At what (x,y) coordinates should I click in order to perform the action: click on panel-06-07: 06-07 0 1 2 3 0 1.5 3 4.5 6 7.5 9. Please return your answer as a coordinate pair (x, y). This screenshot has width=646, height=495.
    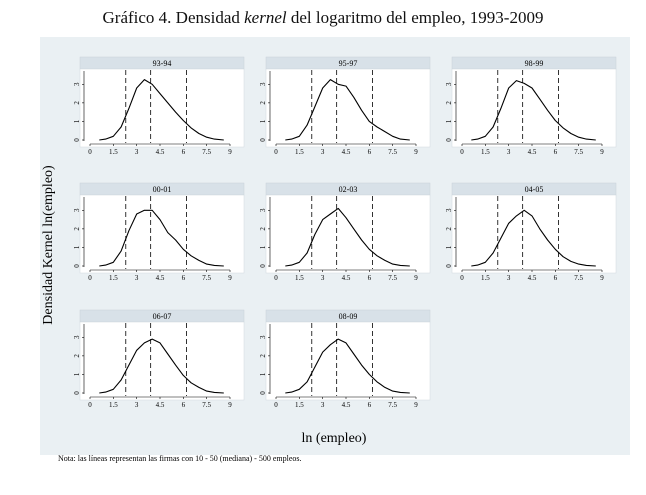
    Looking at the image, I should click on (159, 359).